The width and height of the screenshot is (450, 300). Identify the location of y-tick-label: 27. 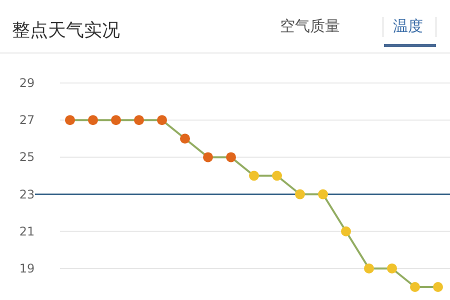
(27, 120).